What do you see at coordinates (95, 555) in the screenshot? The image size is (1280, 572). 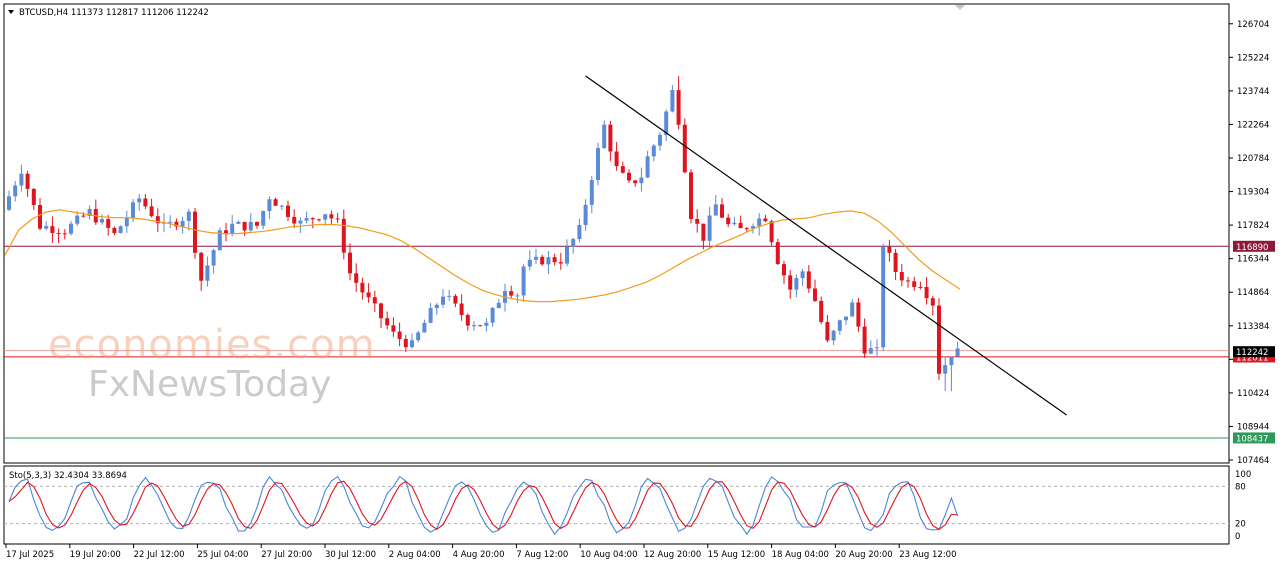 I see `time-tick-label: 19 Jul 20:00` at bounding box center [95, 555].